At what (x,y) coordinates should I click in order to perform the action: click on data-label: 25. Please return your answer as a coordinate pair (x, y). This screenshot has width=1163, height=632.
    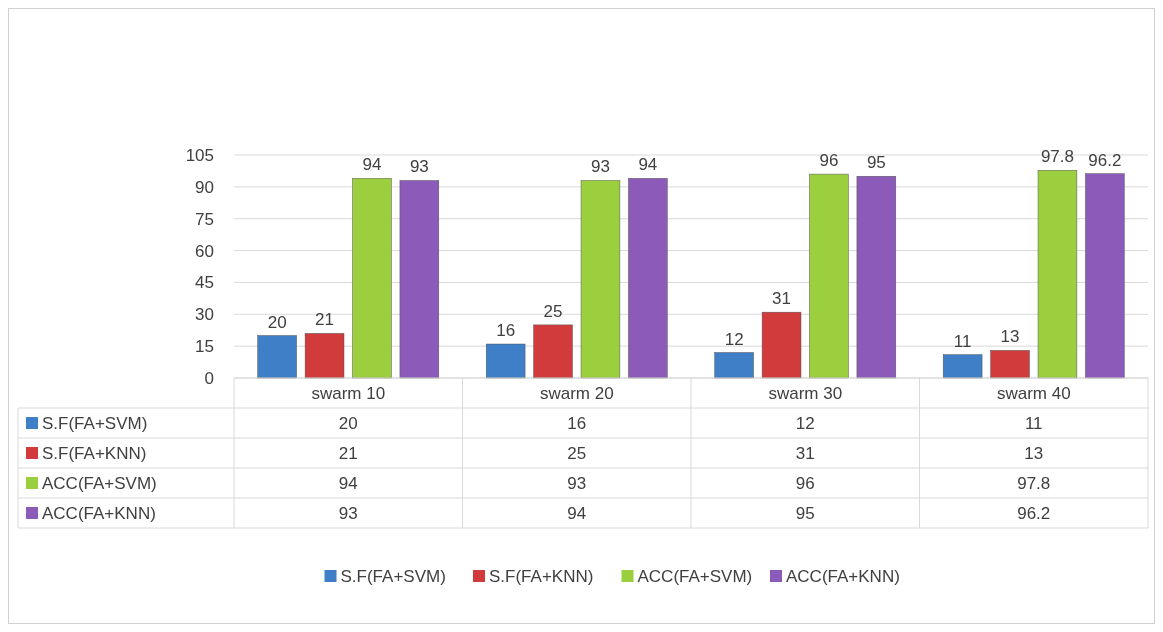
    Looking at the image, I should click on (553, 311).